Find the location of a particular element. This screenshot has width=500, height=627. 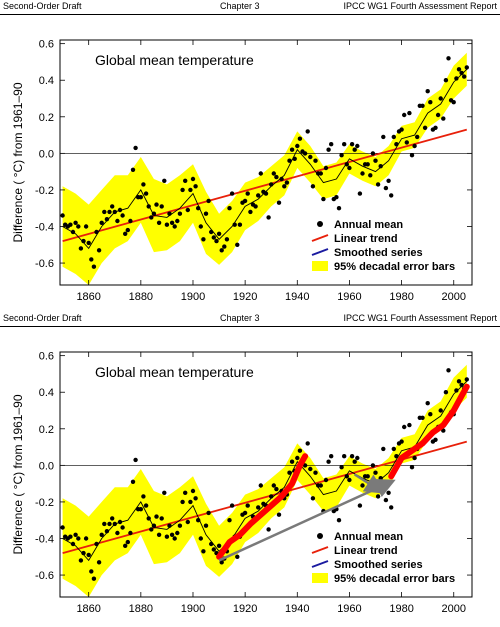

y-tick-label: 0.2 is located at coordinates (46, 118).